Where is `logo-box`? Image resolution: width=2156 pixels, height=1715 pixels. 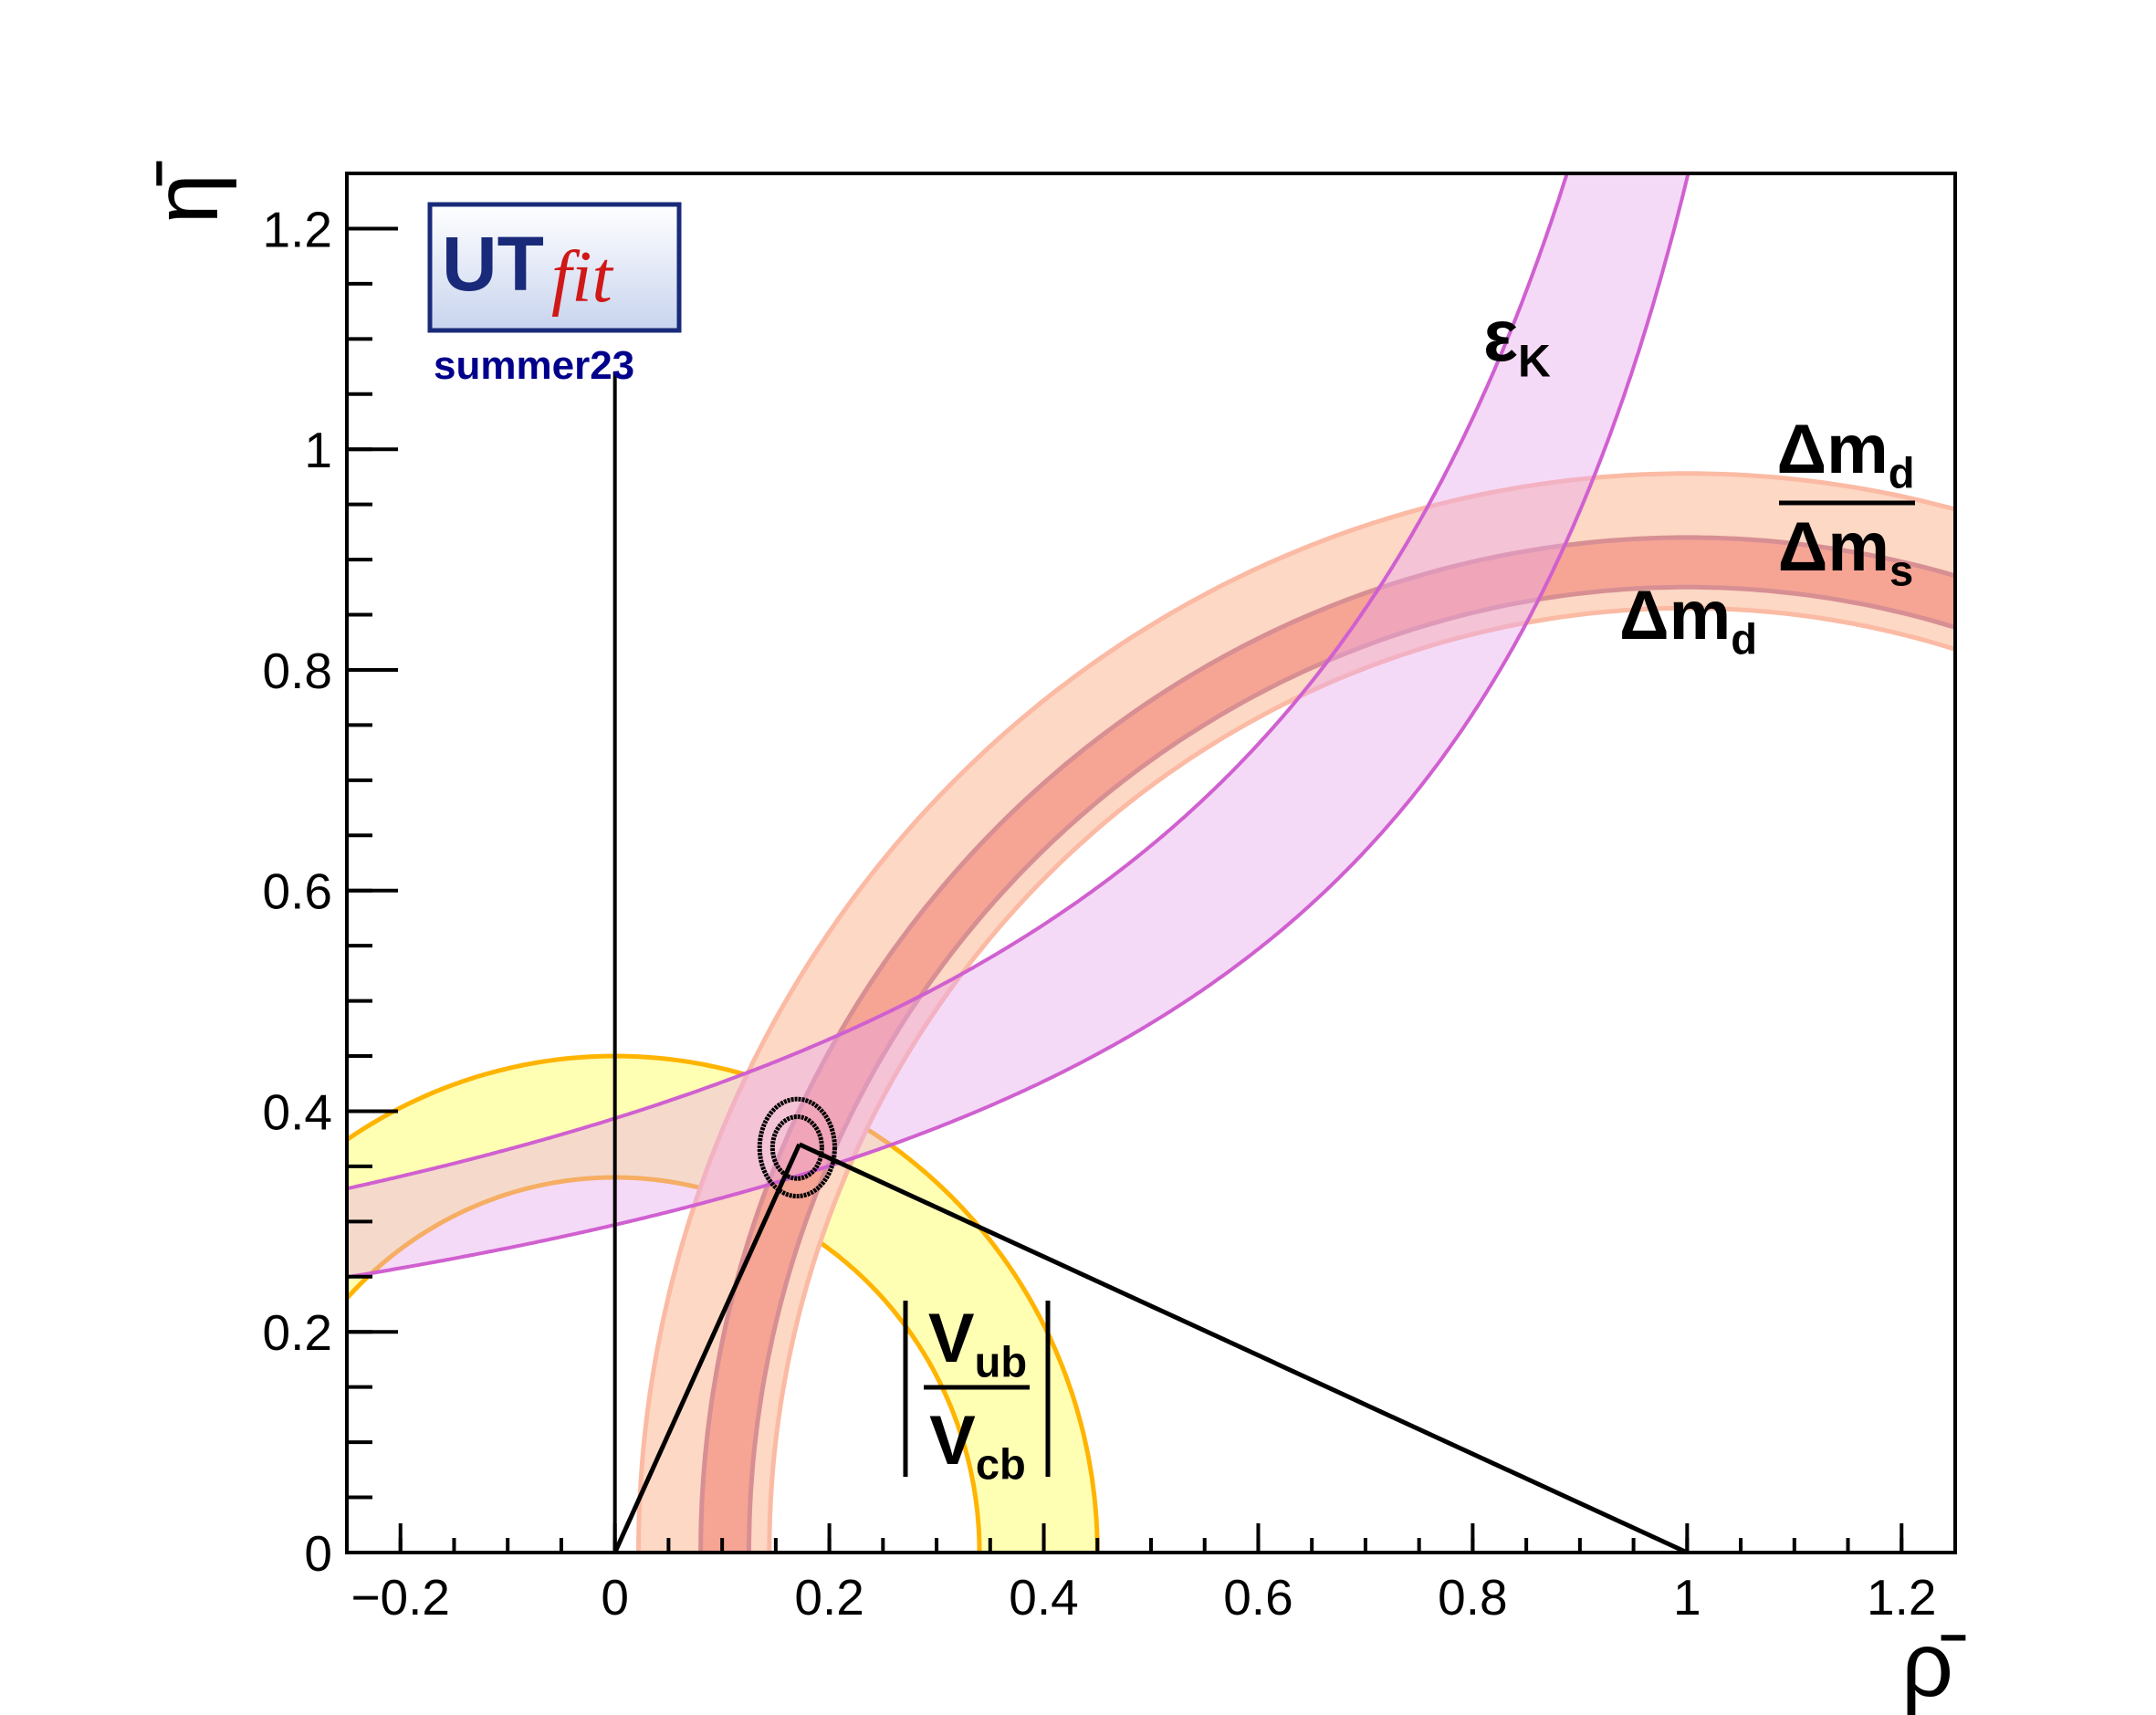
logo-box is located at coordinates (554, 267).